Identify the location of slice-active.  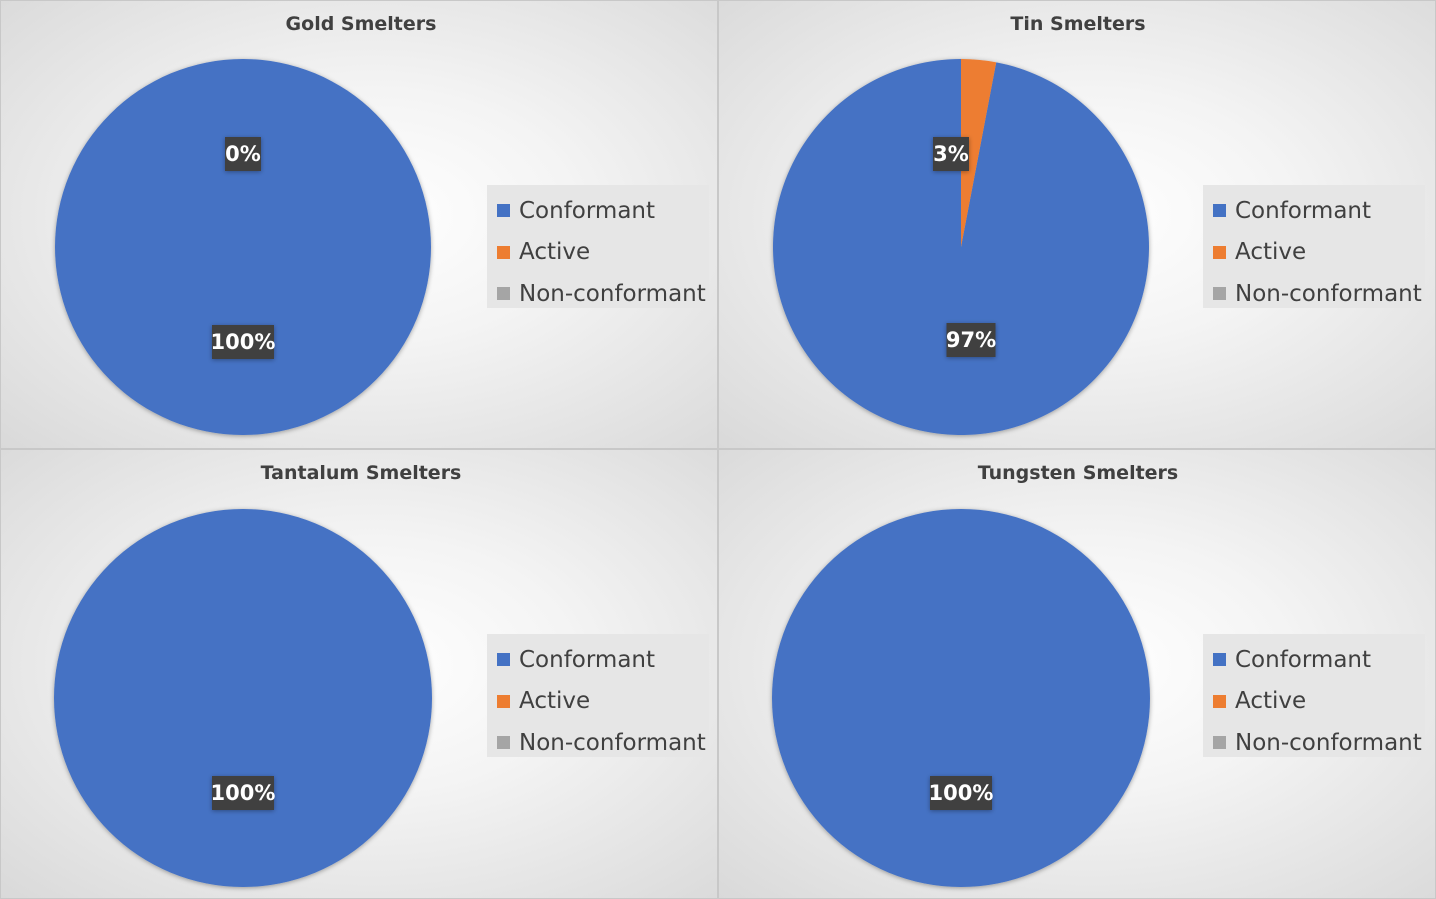
(979, 153).